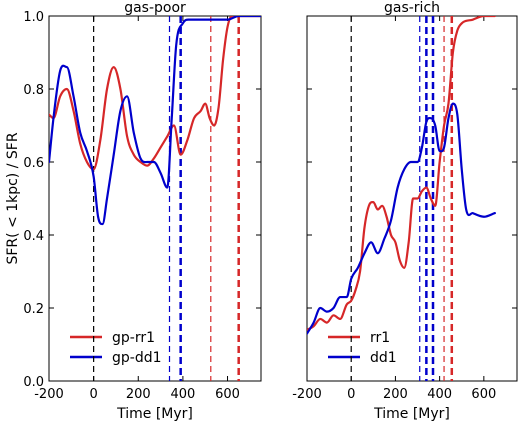  Describe the element at coordinates (383, 358) in the screenshot. I see `legend-entry-dd1: dd1` at that location.